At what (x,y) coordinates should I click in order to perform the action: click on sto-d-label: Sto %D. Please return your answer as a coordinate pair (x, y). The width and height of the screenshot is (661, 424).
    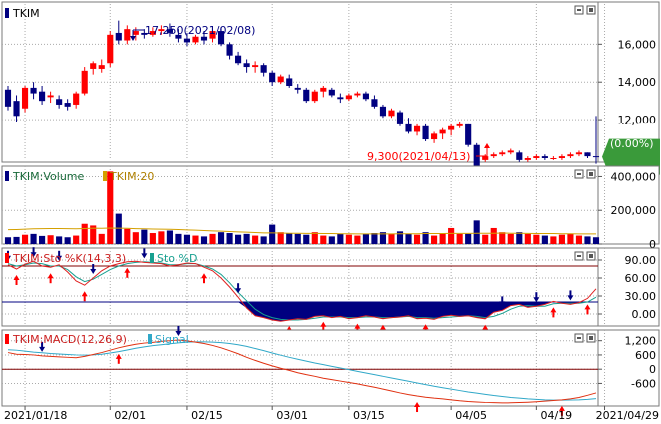
    Looking at the image, I should click on (177, 258).